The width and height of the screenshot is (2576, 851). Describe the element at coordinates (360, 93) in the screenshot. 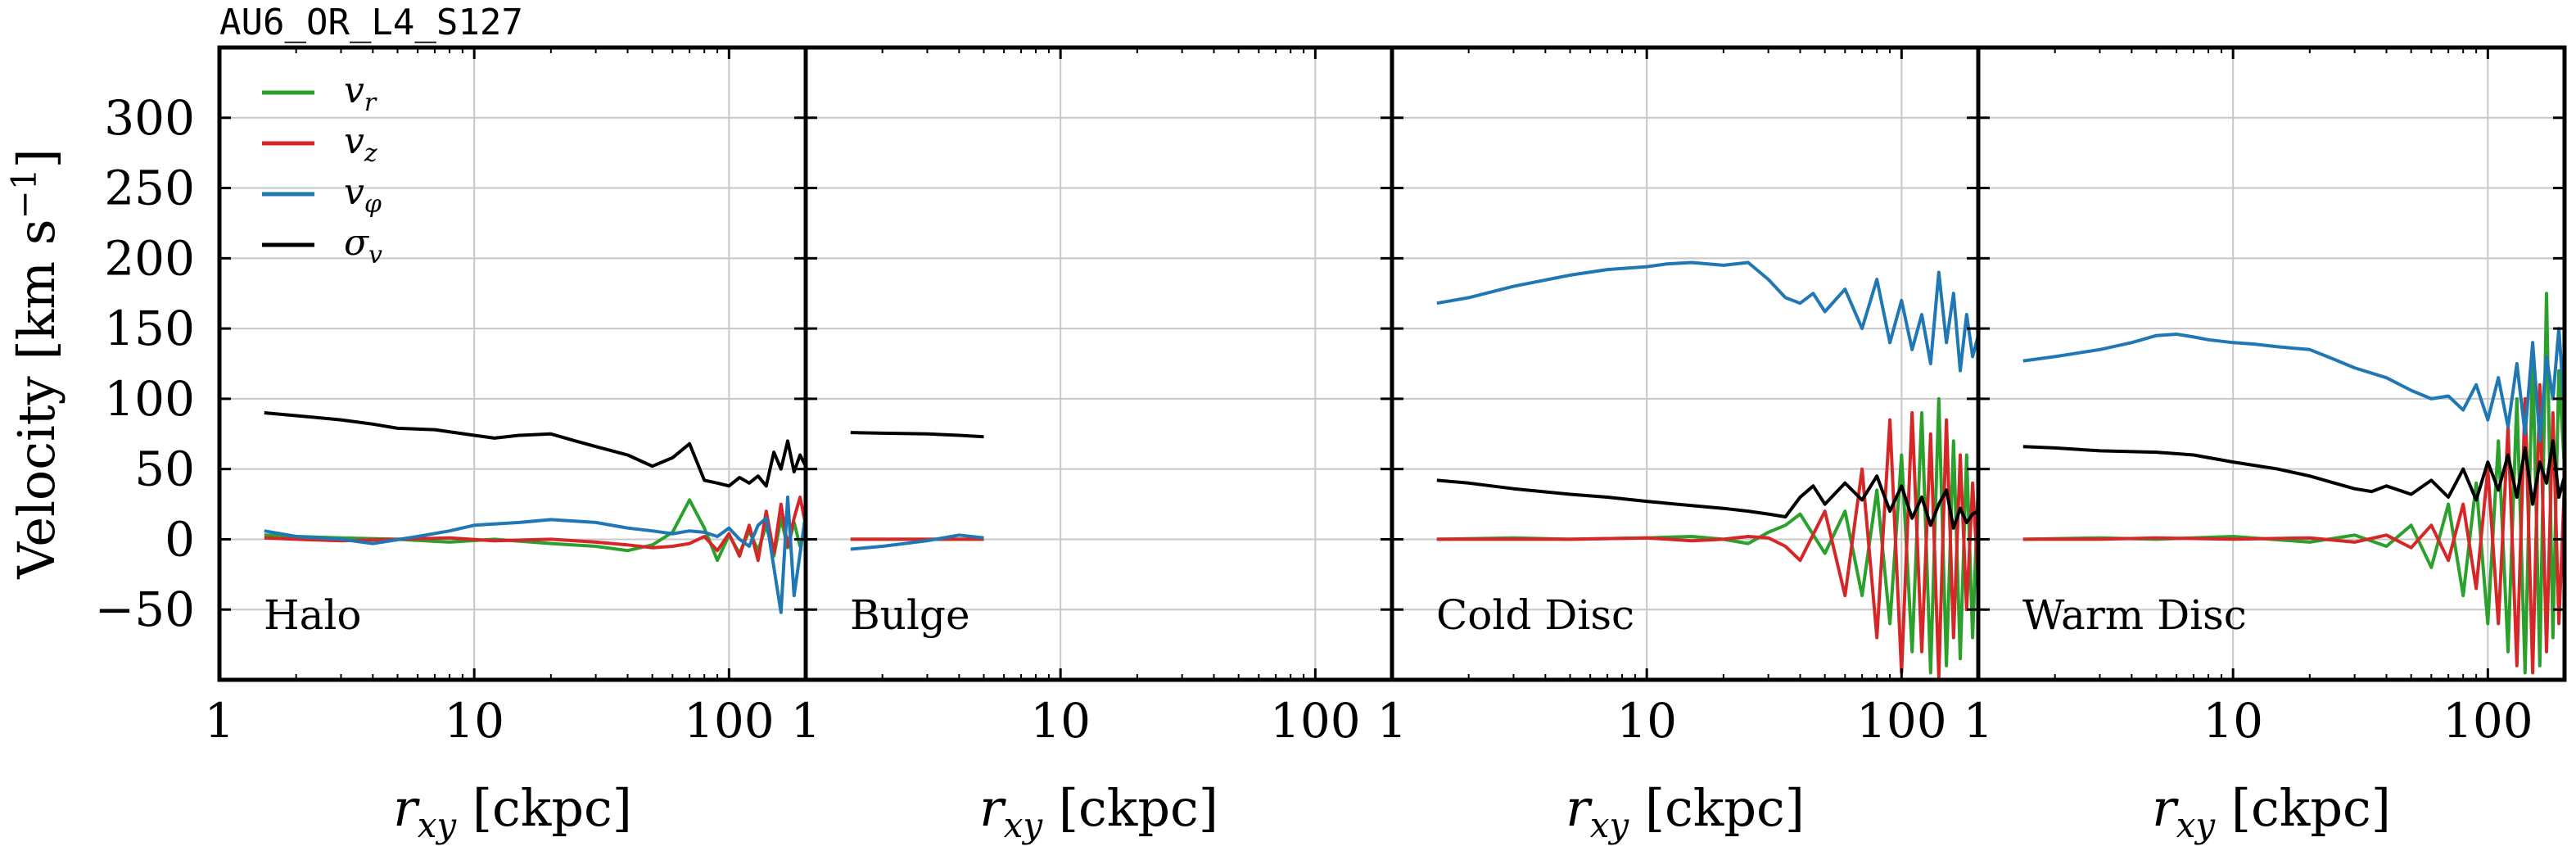

I see `legend-label: vr` at that location.